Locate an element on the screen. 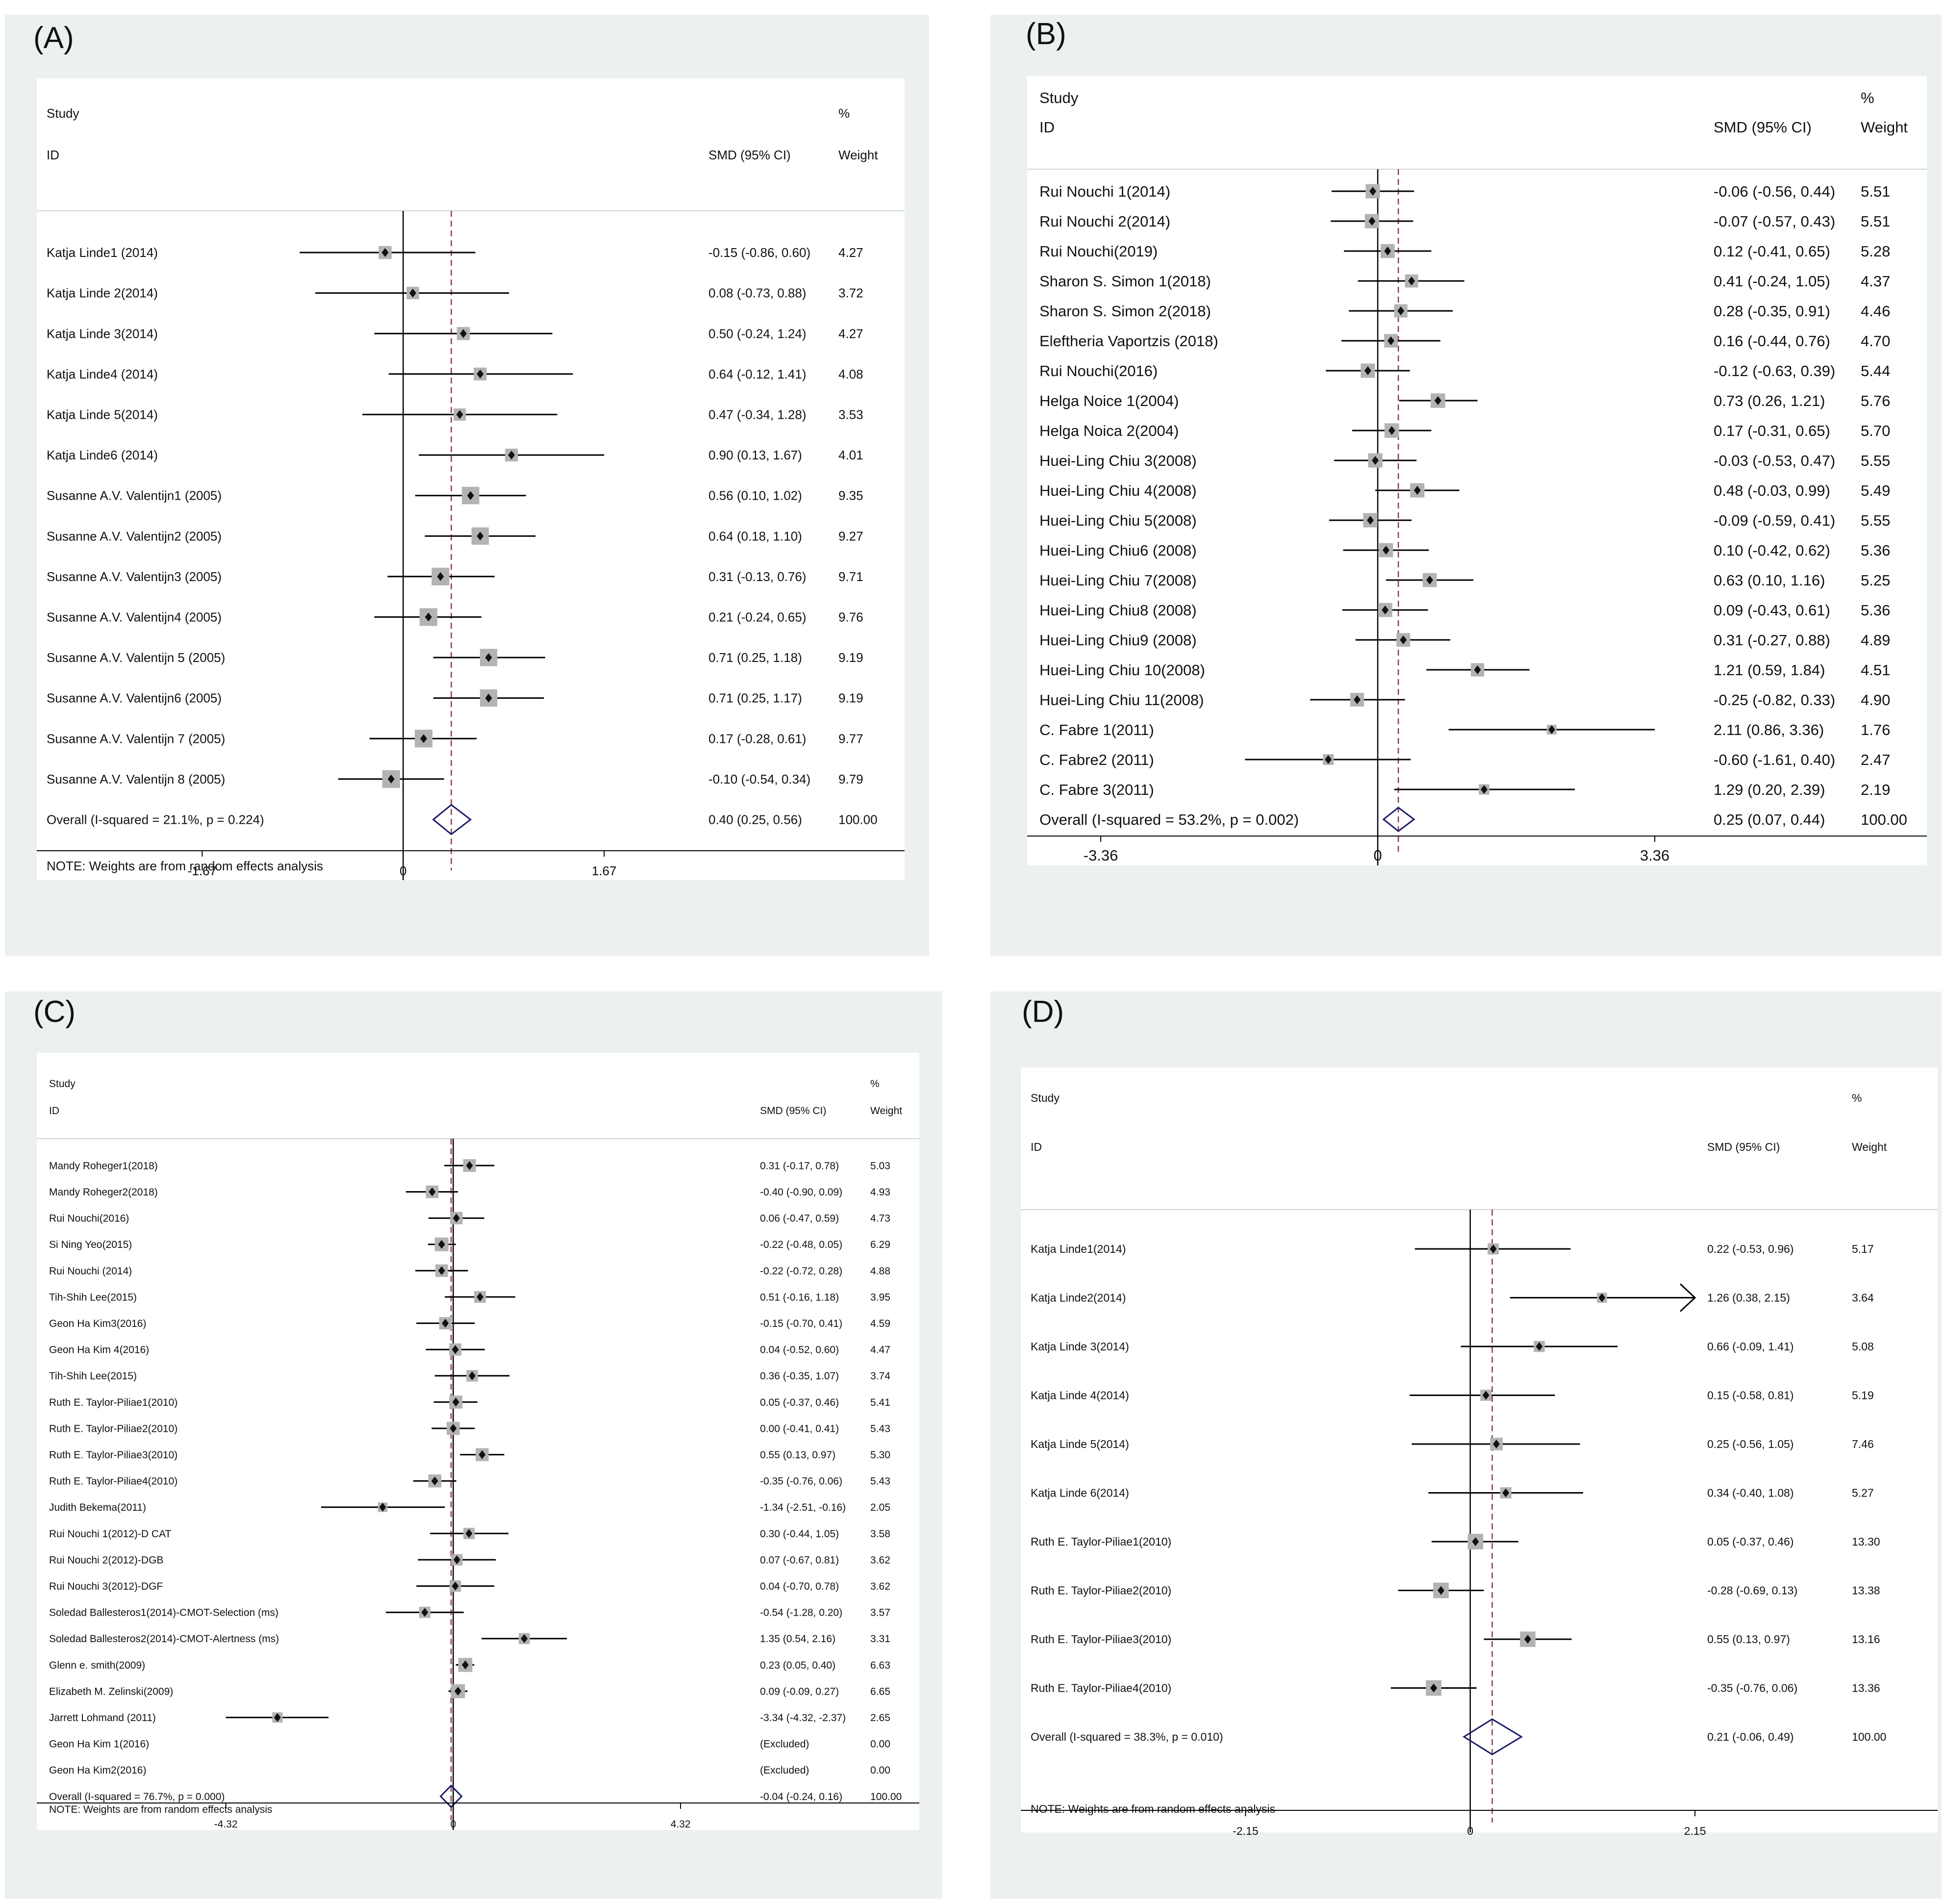 The width and height of the screenshot is (1946, 1904). effect-ci-text: 0.05 (-0.37, 0.46) is located at coordinates (799, 1402).